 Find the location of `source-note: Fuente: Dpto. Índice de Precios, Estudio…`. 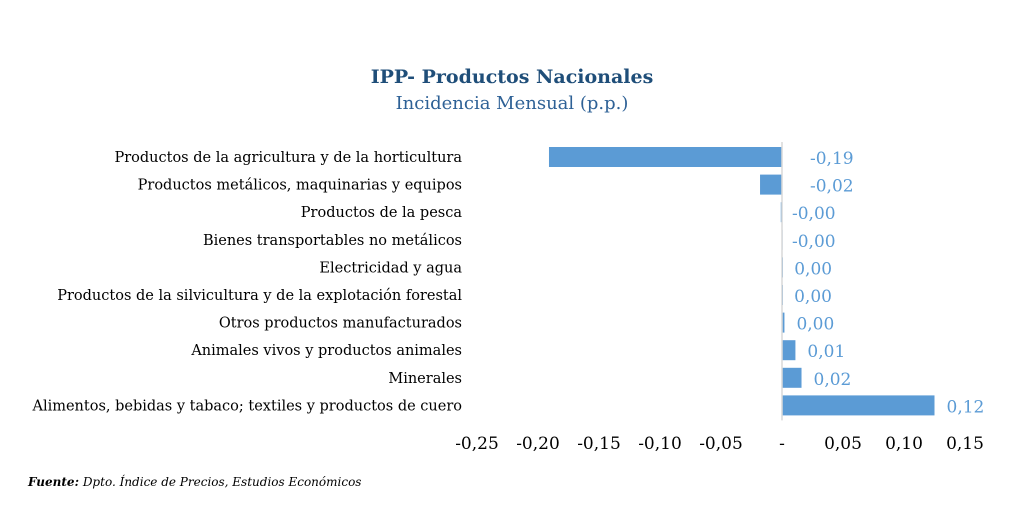

source-note: Fuente: Dpto. Índice de Precios, Estudio… is located at coordinates (194, 482).